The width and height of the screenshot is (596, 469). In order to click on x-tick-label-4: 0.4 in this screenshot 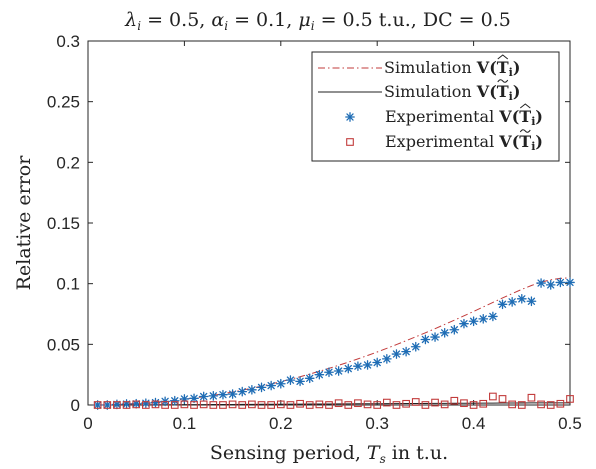, I will do `click(474, 423)`.